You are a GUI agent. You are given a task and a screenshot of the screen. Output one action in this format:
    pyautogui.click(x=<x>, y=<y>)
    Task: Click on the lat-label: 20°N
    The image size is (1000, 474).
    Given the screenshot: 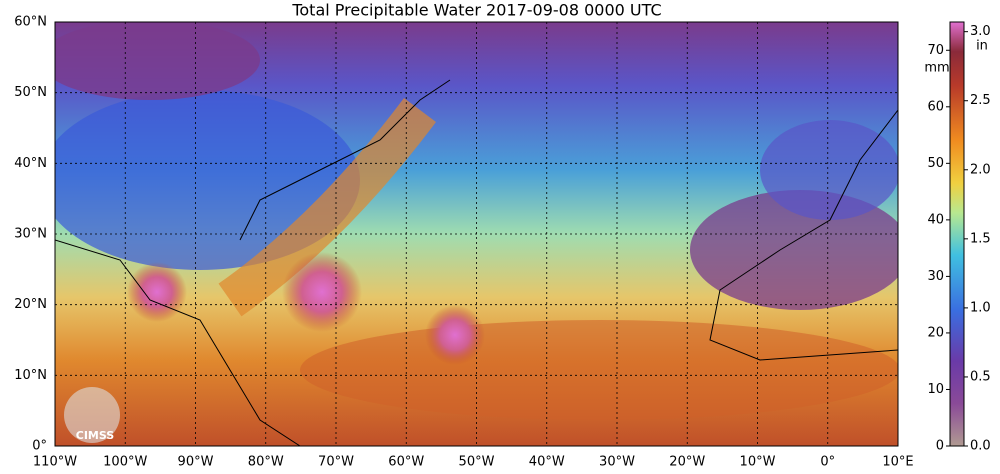 What is the action you would take?
    pyautogui.click(x=30, y=304)
    